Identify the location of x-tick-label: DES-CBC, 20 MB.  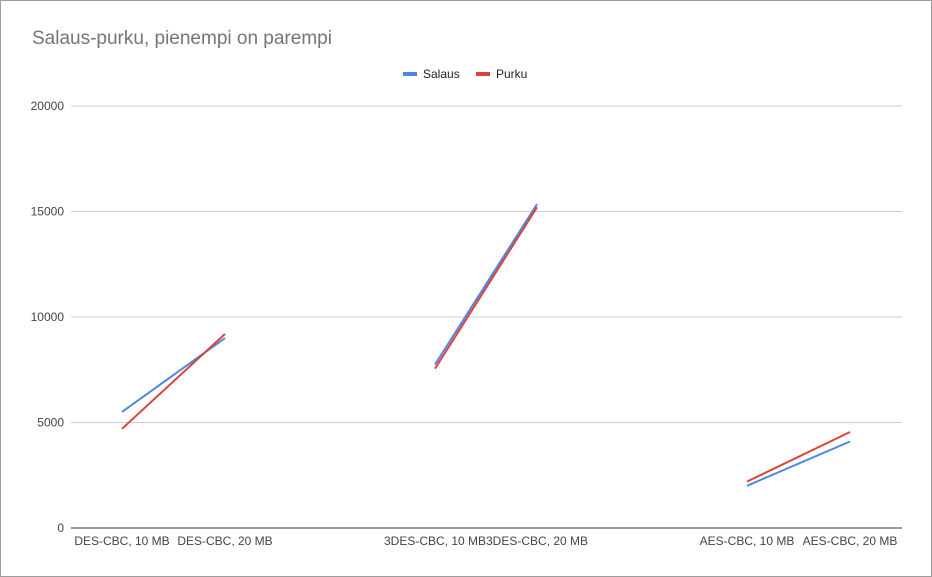
(224, 541).